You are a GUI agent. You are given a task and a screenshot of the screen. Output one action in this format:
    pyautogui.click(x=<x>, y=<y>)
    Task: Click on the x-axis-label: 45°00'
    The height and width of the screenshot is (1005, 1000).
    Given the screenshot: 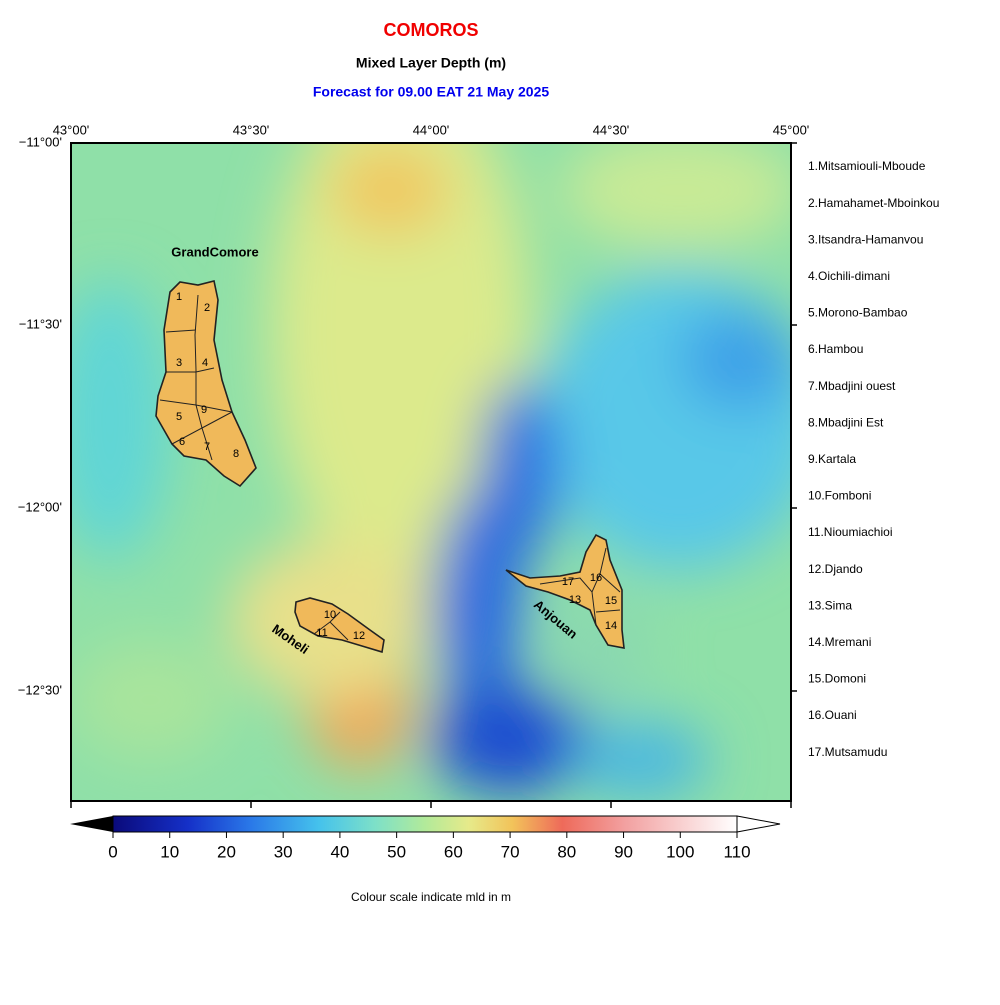 What is the action you would take?
    pyautogui.click(x=791, y=129)
    